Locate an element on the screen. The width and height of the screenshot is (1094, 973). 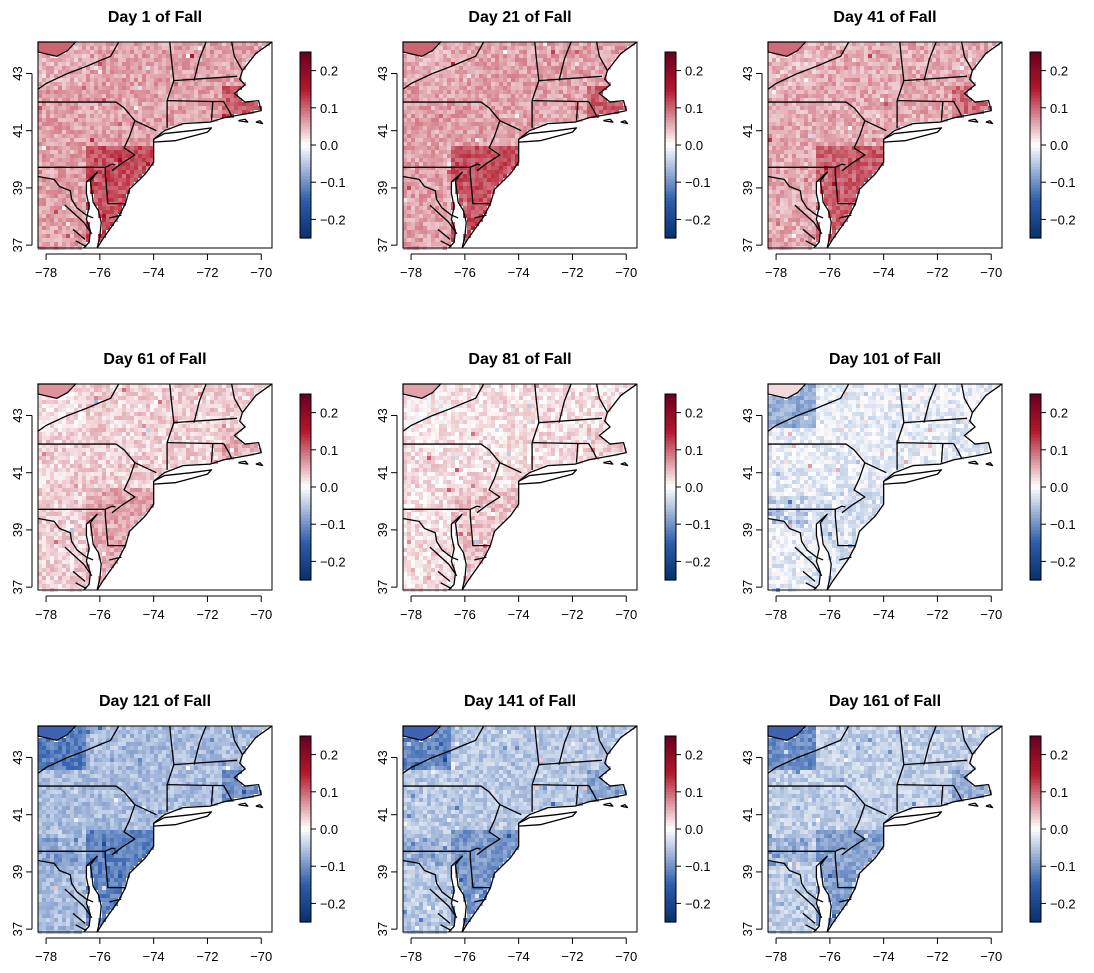
panel-title: Day 1 of Fall is located at coordinates (155, 17).